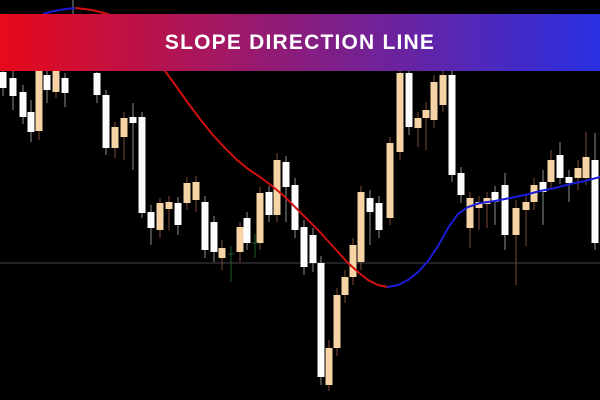 The width and height of the screenshot is (600, 400). I want to click on indicator-banner: SLOPE DIRECTION LINE, so click(300, 42).